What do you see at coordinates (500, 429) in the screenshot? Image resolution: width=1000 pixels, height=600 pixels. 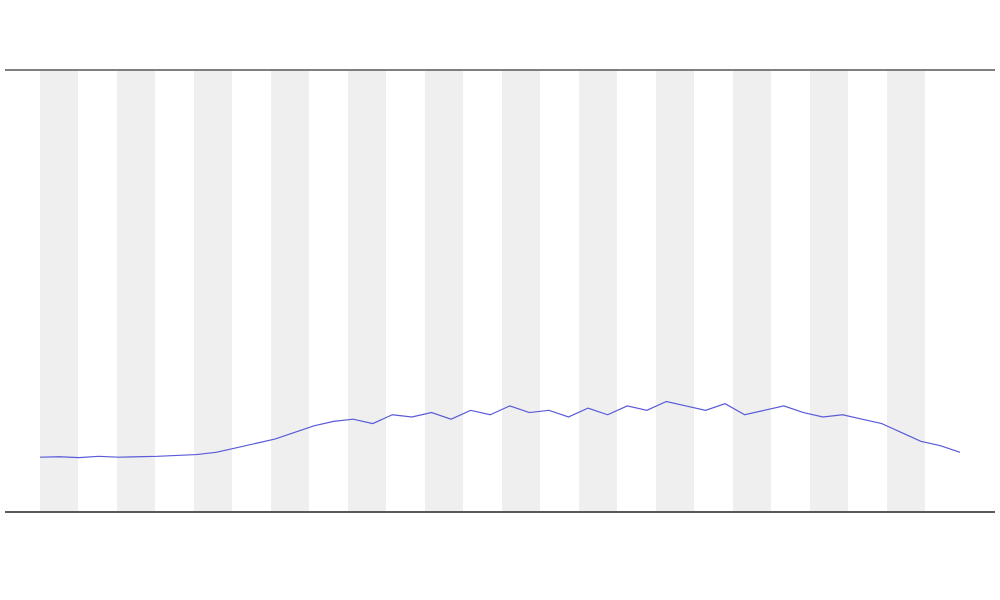 I see `series-line` at bounding box center [500, 429].